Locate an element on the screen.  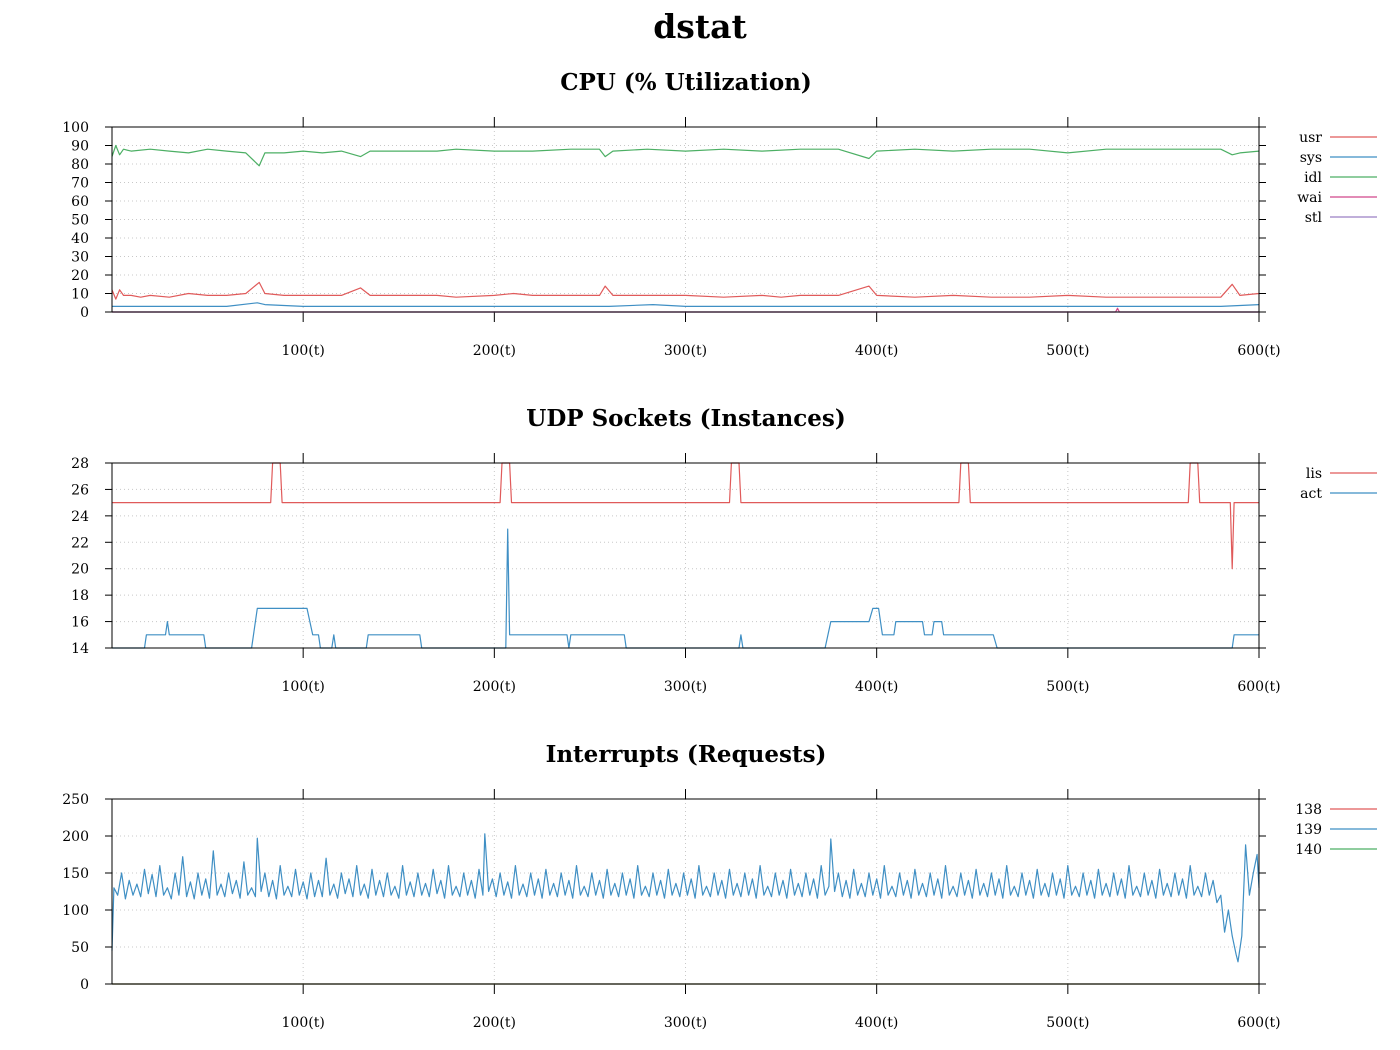
cpu-legend-label-usr: usr is located at coordinates (1310, 138).